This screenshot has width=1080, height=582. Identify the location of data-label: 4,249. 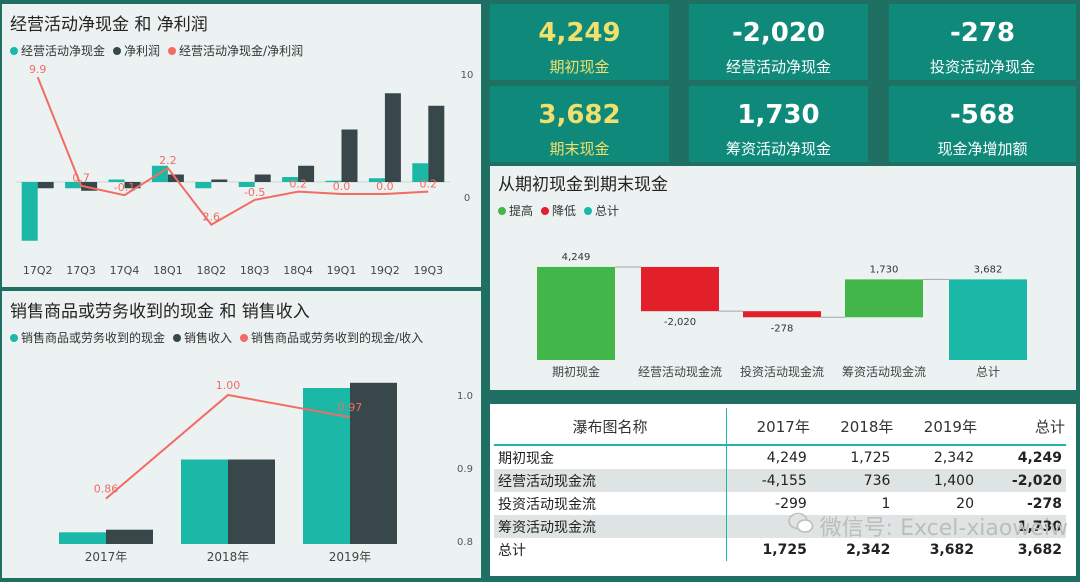
(576, 257).